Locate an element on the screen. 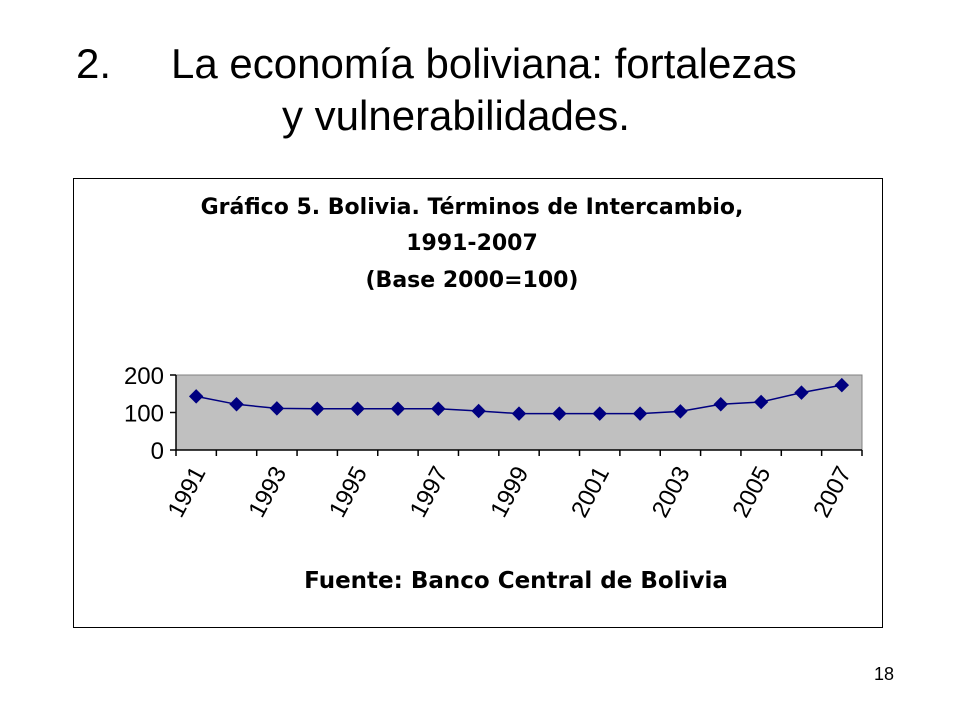 The image size is (960, 720). y-tick-label: 200 is located at coordinates (144, 376).